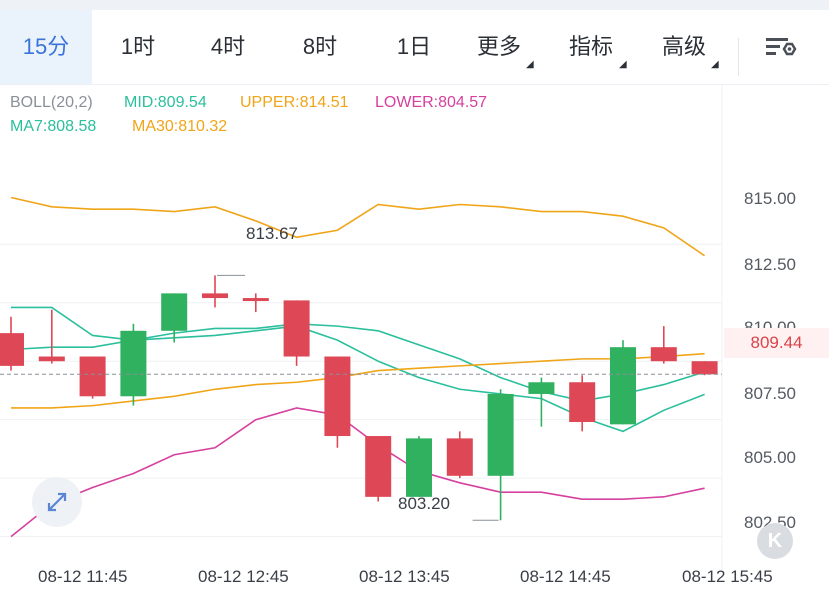 This screenshot has width=829, height=593. I want to click on x-tick-label: 08-12 14:45, so click(565, 576).